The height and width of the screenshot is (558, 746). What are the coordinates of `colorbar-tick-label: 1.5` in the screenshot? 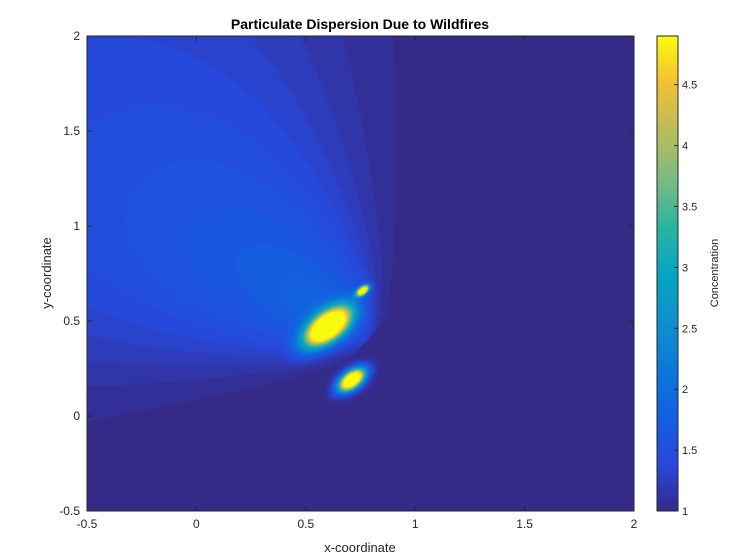 It's located at (689, 451).